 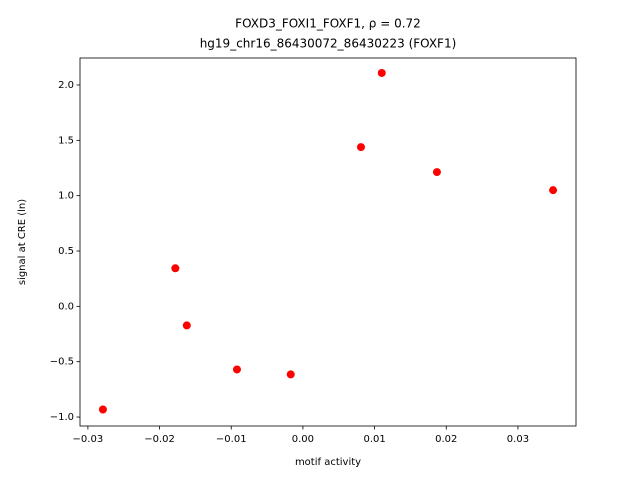 I want to click on y-axis-label: signal at CRE (ln), so click(x=22, y=242).